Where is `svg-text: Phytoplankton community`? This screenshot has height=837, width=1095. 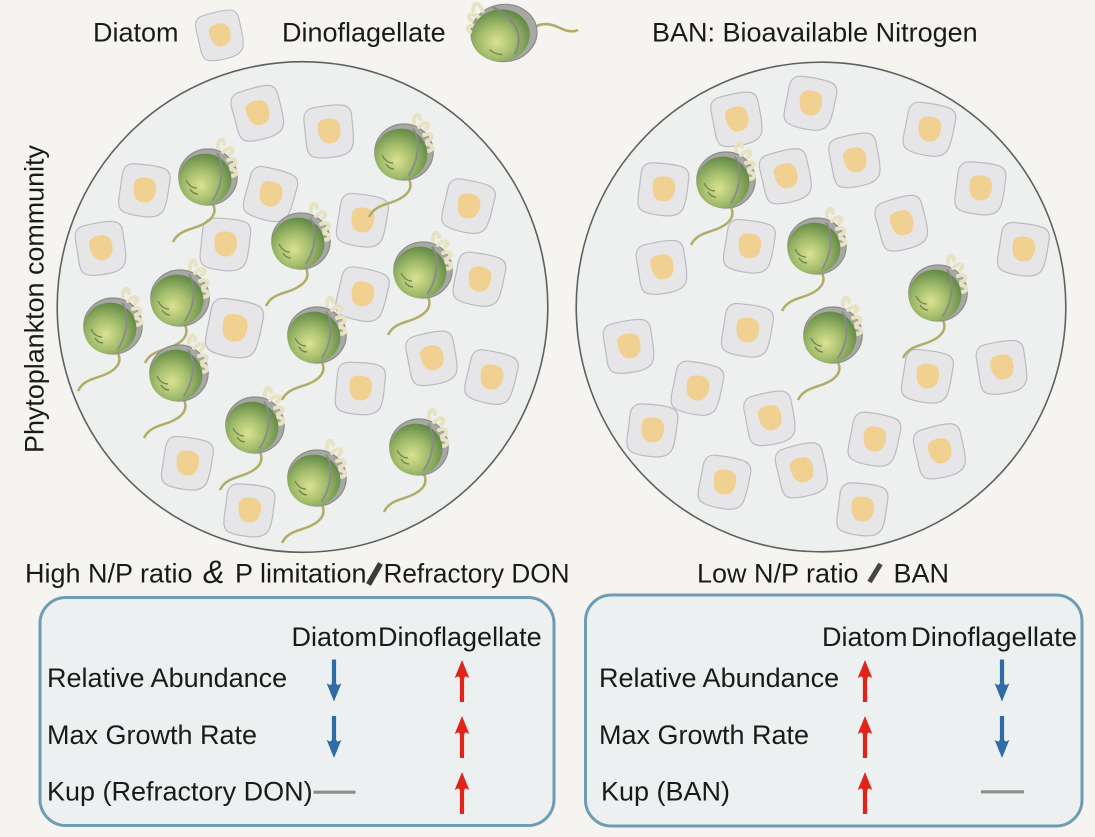
svg-text: Phytoplankton community is located at coordinates (35, 299).